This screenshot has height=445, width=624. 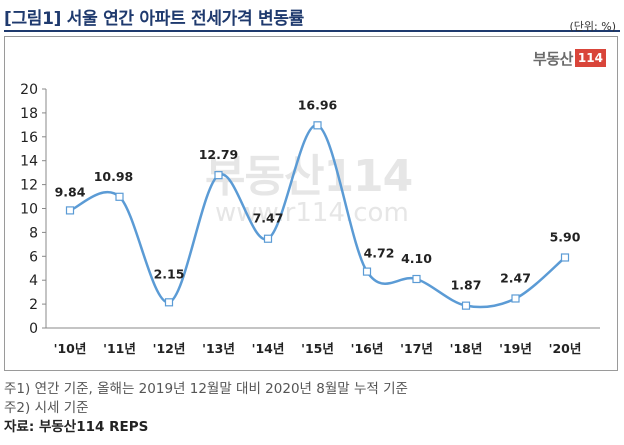 What do you see at coordinates (169, 348) in the screenshot?
I see `x-tick-label: '12년` at bounding box center [169, 348].